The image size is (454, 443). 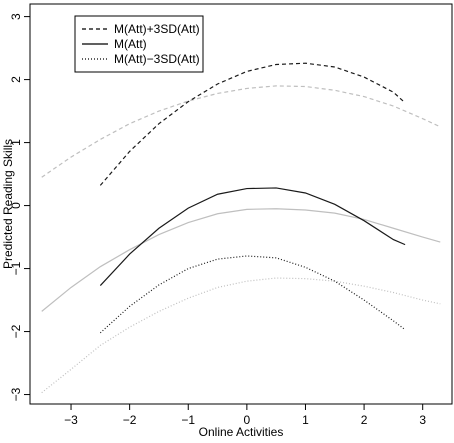 I want to click on x-tick-label: −2, so click(x=130, y=420).